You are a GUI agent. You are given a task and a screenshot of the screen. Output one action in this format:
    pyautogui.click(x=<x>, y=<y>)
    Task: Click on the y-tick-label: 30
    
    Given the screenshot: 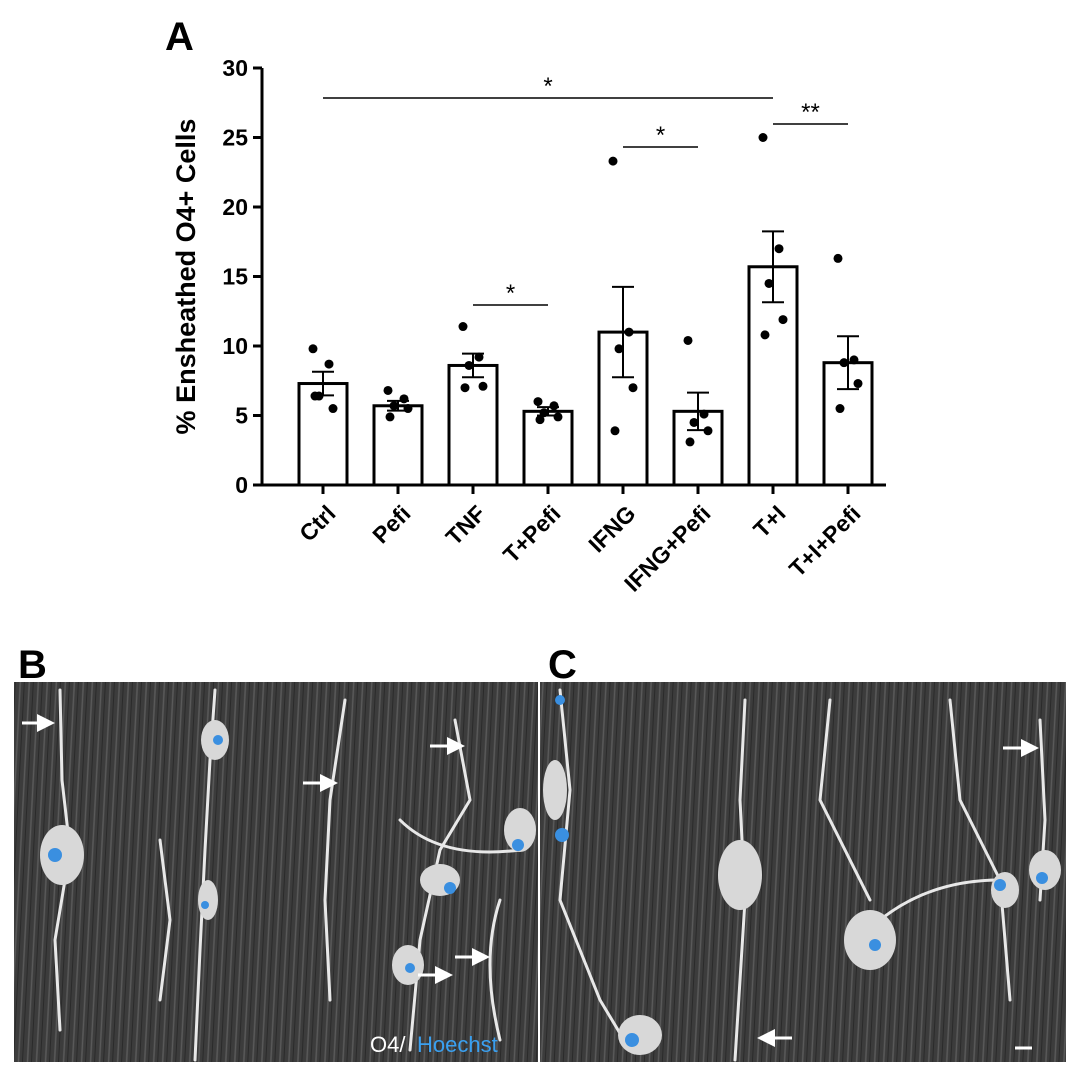 What is the action you would take?
    pyautogui.click(x=235, y=68)
    